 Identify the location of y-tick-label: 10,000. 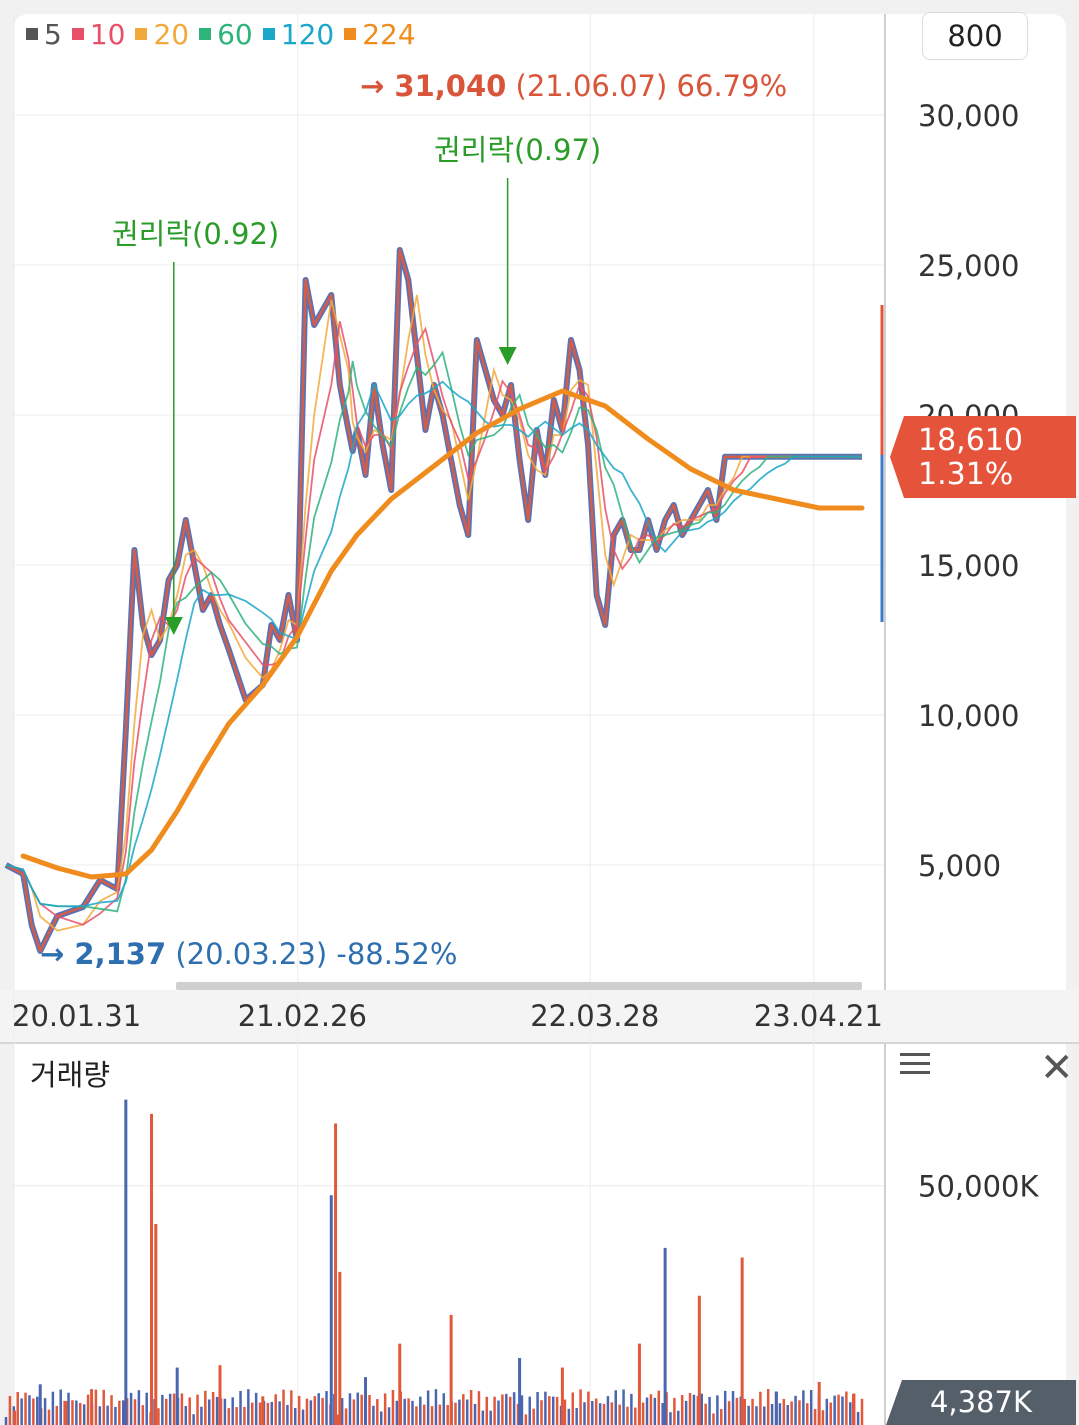
(968, 716).